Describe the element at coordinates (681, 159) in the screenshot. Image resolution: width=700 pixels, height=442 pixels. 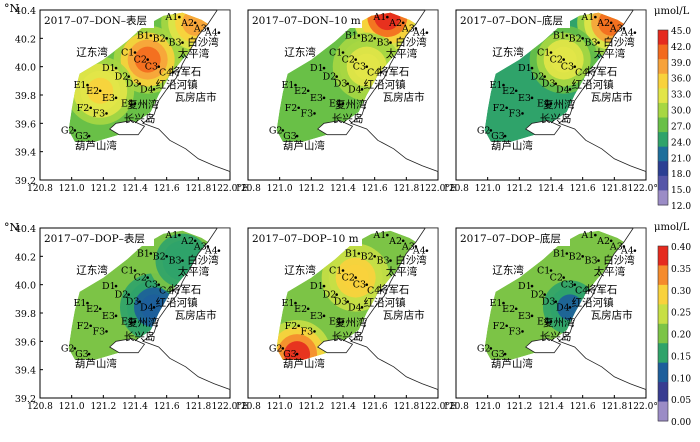
I see `colorbar-tick-label: 21.0` at that location.